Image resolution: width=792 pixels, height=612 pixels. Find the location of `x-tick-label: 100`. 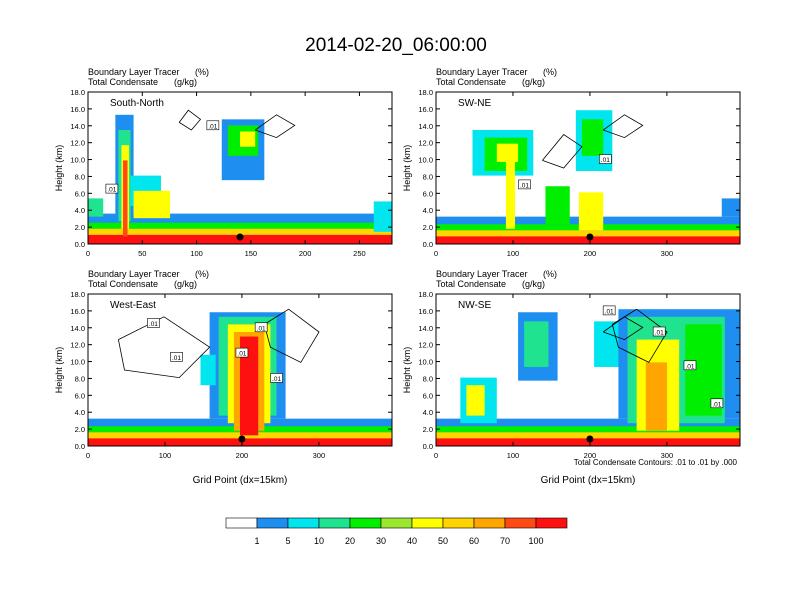

x-tick-label: 100 is located at coordinates (513, 253).